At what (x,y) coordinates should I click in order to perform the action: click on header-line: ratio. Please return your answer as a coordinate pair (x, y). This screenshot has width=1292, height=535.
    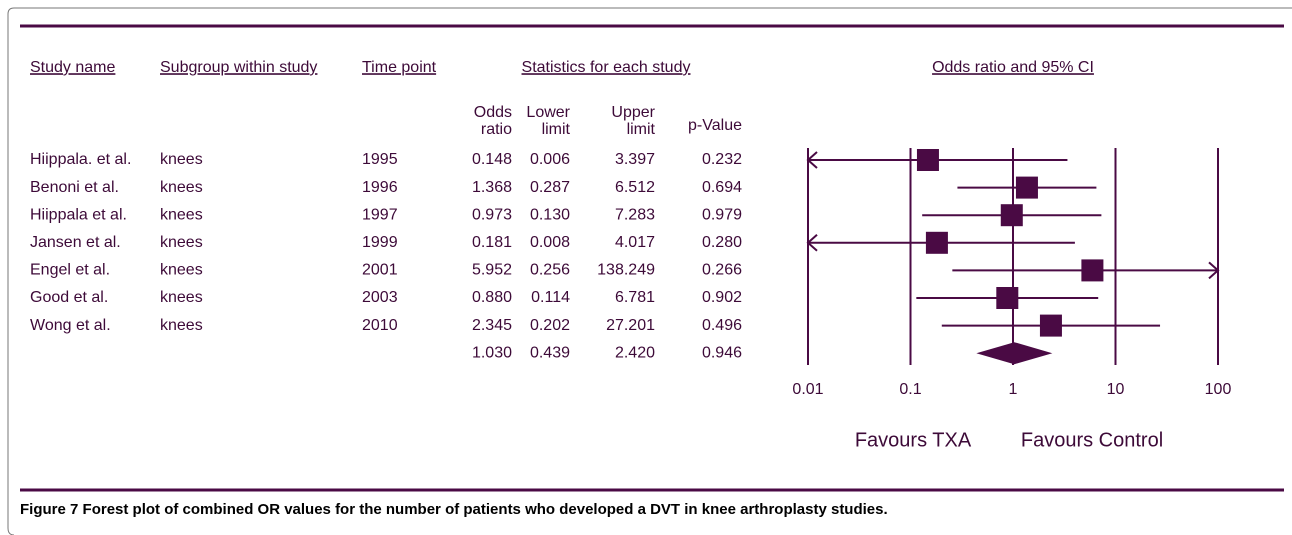
    Looking at the image, I should click on (496, 129).